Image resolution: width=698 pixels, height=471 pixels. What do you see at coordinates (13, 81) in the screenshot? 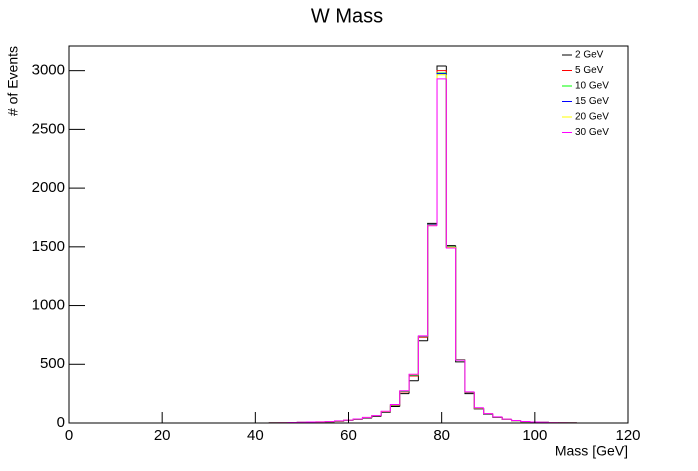
I see `y-axis-label: # of Events` at bounding box center [13, 81].